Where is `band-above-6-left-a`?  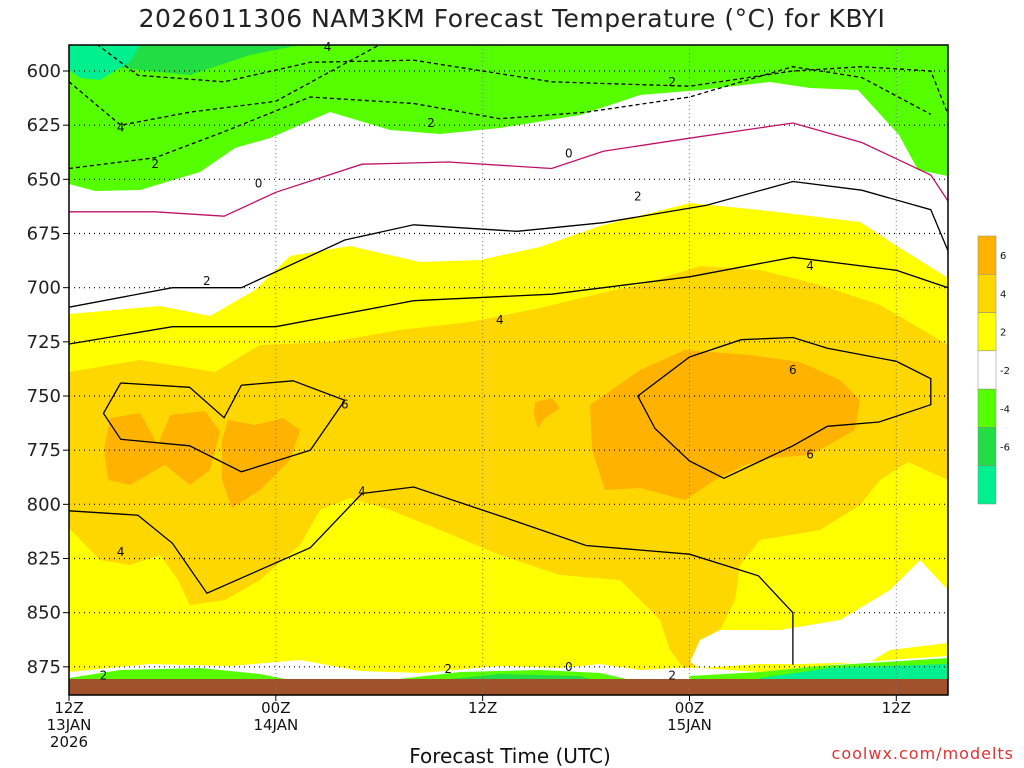
band-above-6-left-a is located at coordinates (162, 448).